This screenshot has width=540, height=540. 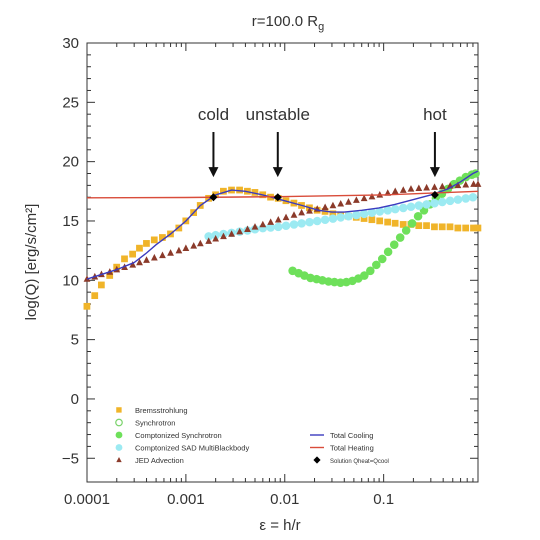 I want to click on x-tick-label: 0.1, so click(x=383, y=499).